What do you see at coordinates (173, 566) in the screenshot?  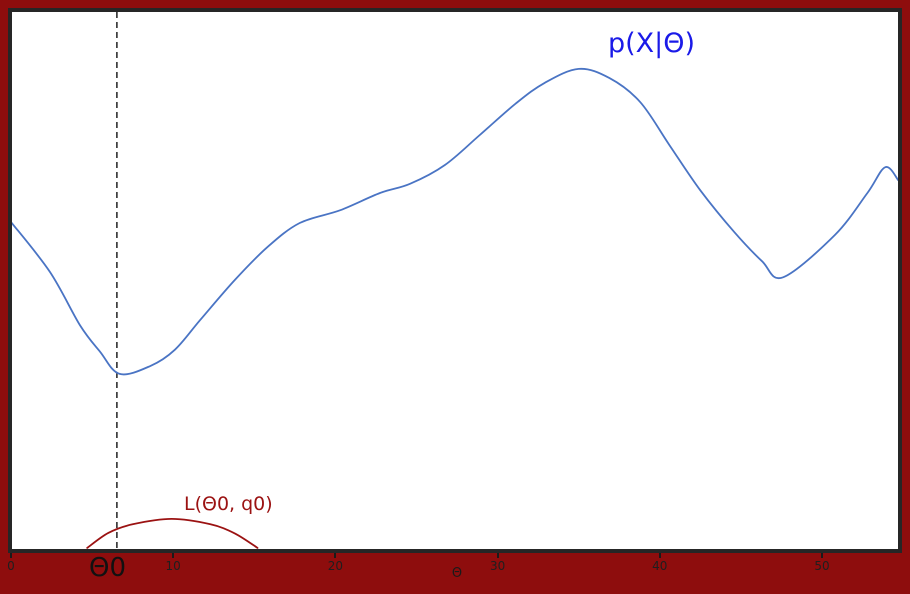 I see `x-tick-label-10: 10` at bounding box center [173, 566].